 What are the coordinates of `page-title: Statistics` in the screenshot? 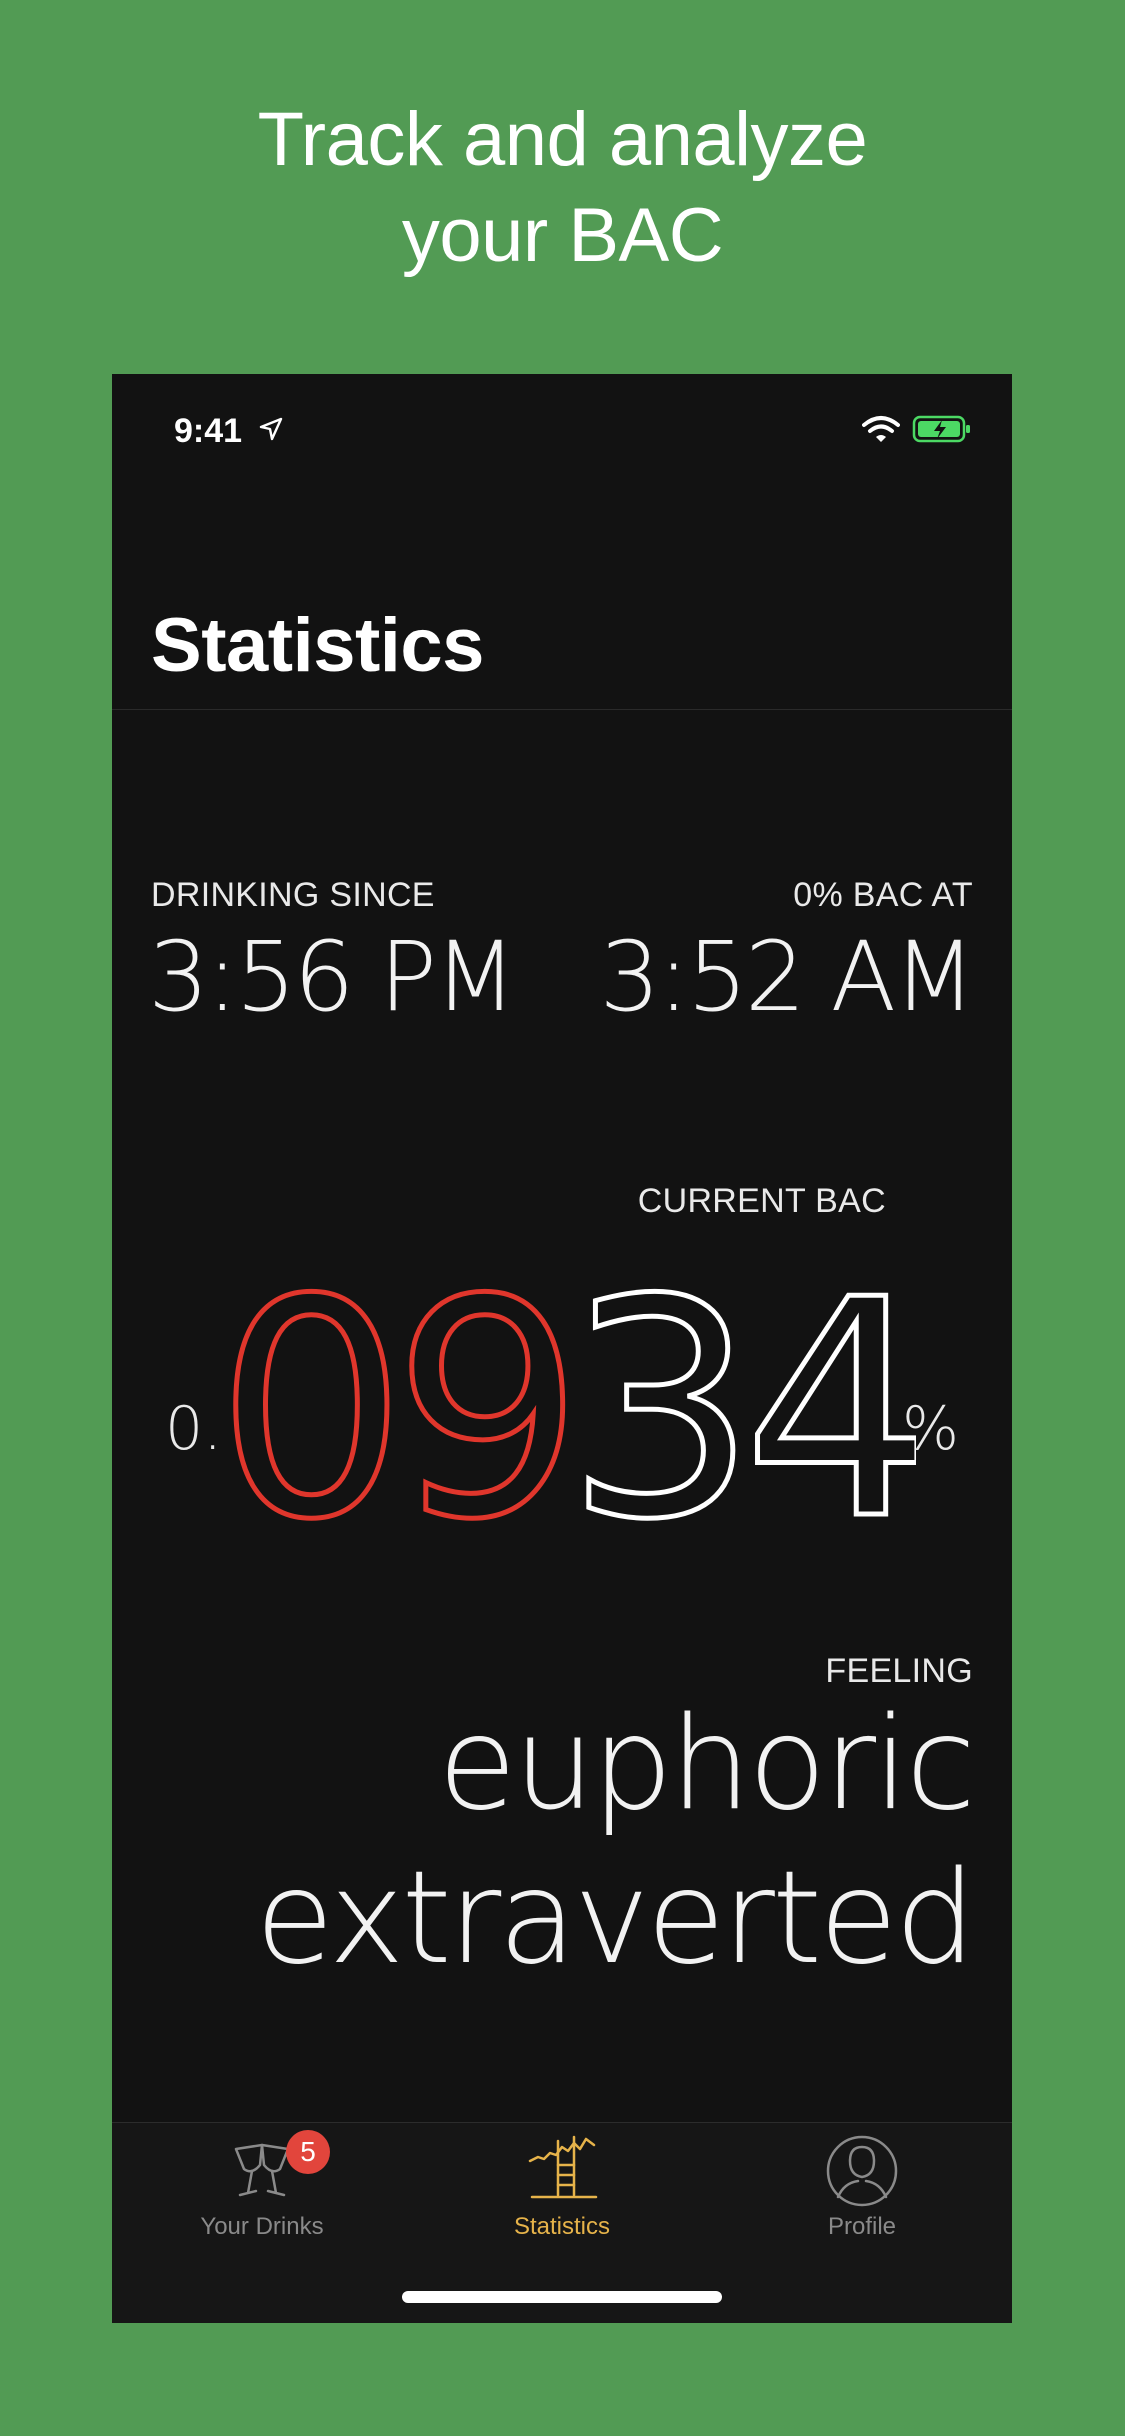 It's located at (317, 645).